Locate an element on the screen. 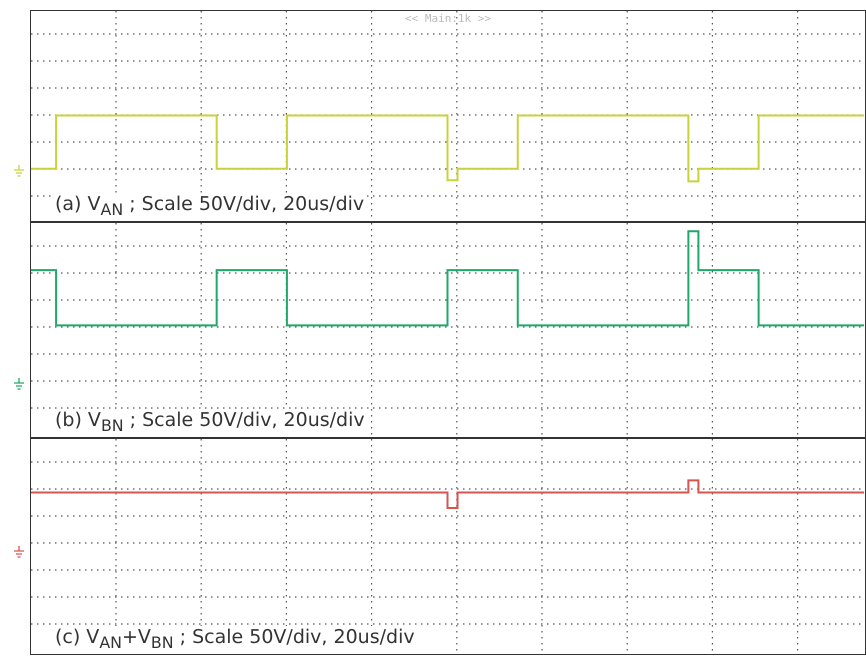 Image resolution: width=866 pixels, height=661 pixels. annotation: (b) V$_{BN}$ ; Scale 50V/div, 20us/div is located at coordinates (210, 422).